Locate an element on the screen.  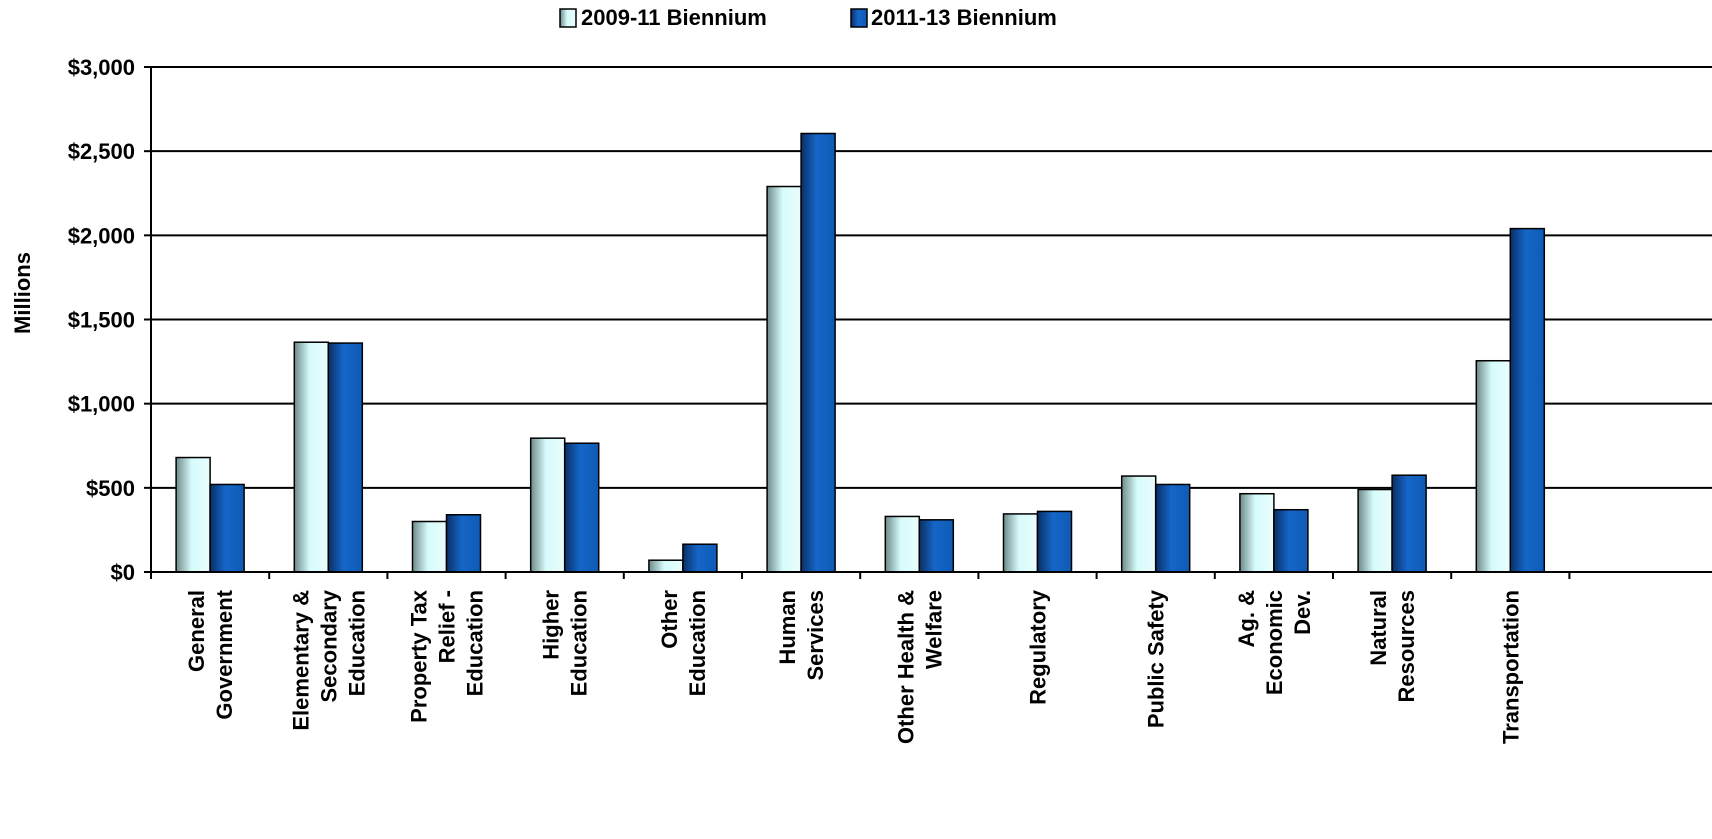
y-tick-label: $1,500 is located at coordinates (101, 320).